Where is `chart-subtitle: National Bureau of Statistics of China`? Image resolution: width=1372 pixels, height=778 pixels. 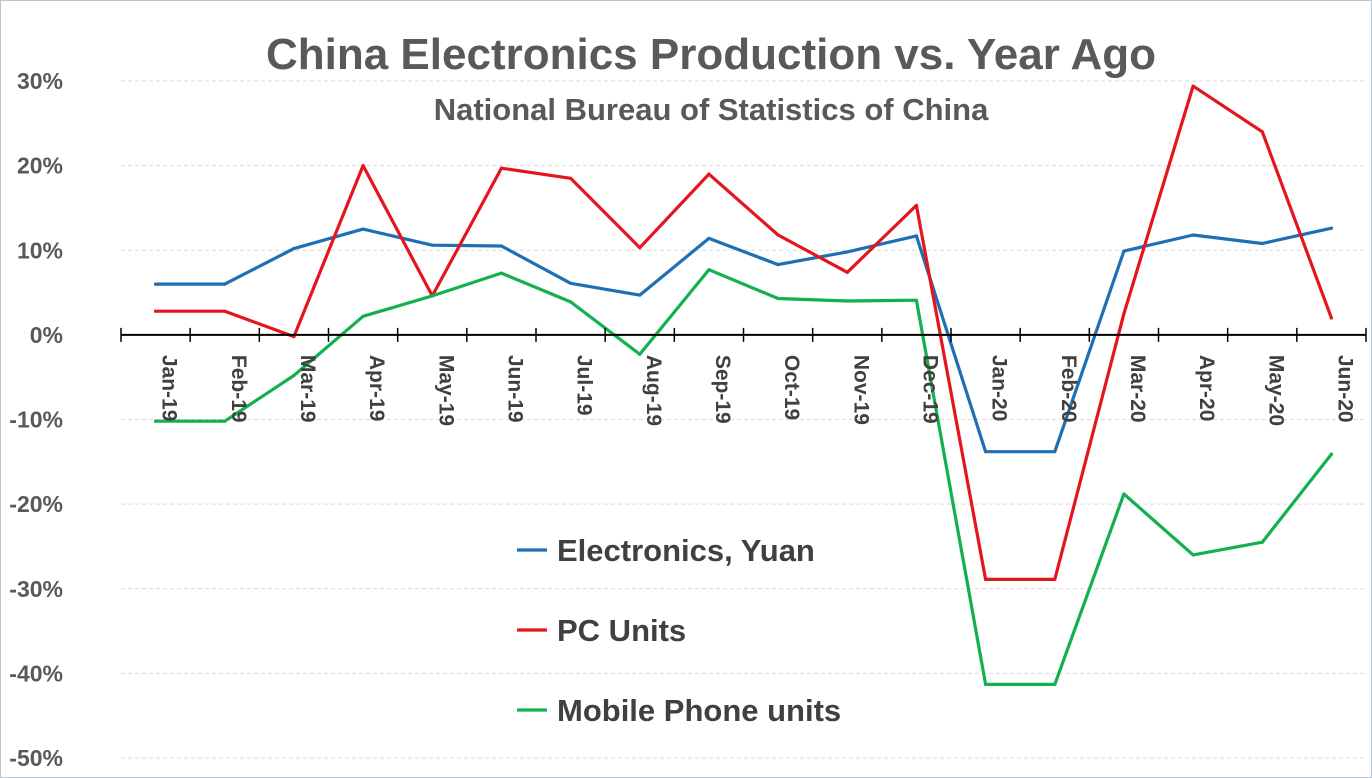
chart-subtitle: National Bureau of Statistics of China is located at coordinates (711, 109).